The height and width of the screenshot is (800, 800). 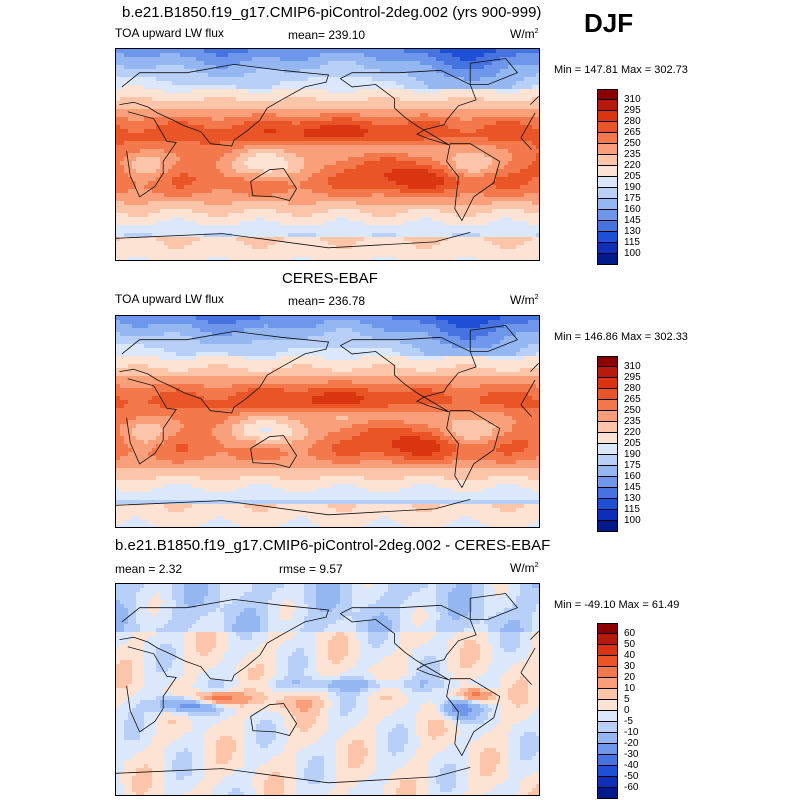 What do you see at coordinates (632, 132) in the screenshot?
I see `colorbar-tick-label: 265` at bounding box center [632, 132].